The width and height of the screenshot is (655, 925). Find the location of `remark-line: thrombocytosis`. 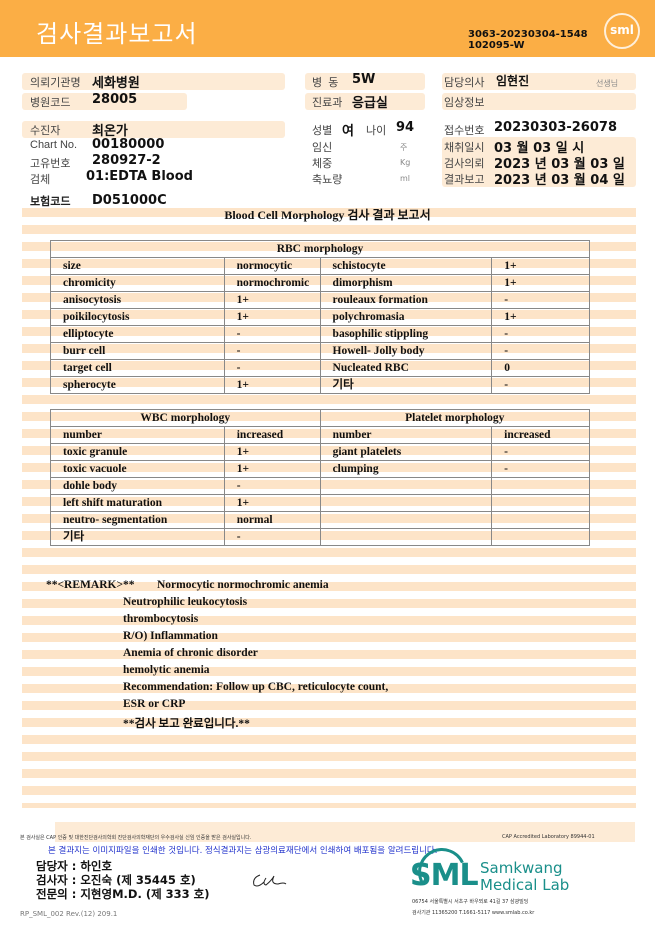

remark-line: thrombocytosis is located at coordinates (161, 619).